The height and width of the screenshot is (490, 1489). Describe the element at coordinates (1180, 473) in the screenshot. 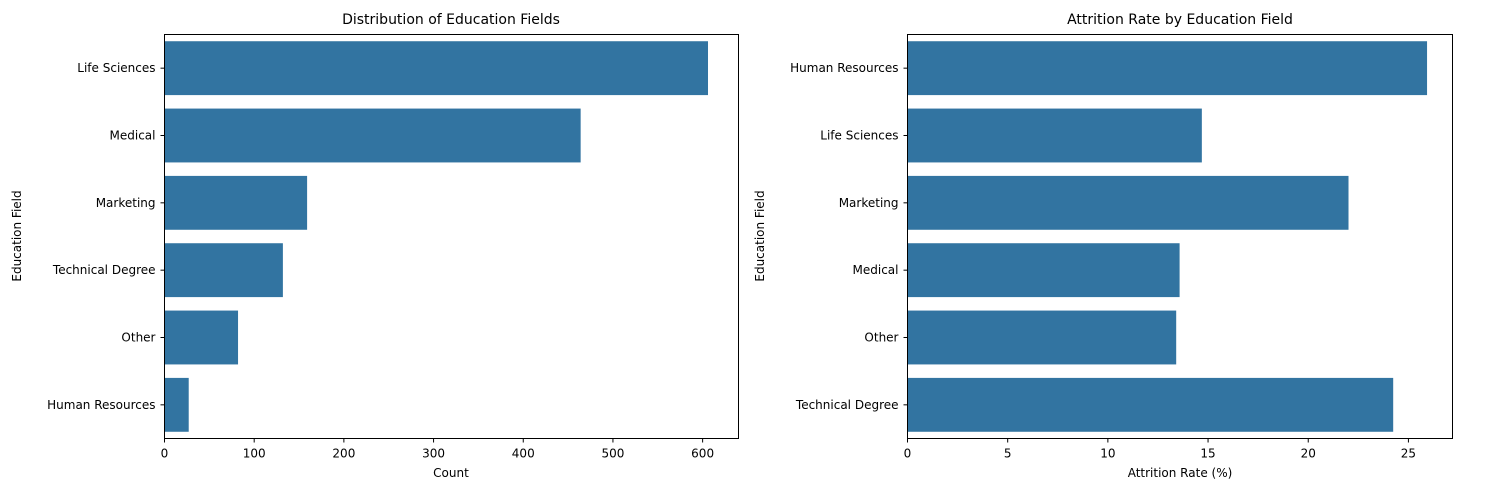

I see `x-axis-label: Attrition Rate (%)` at that location.